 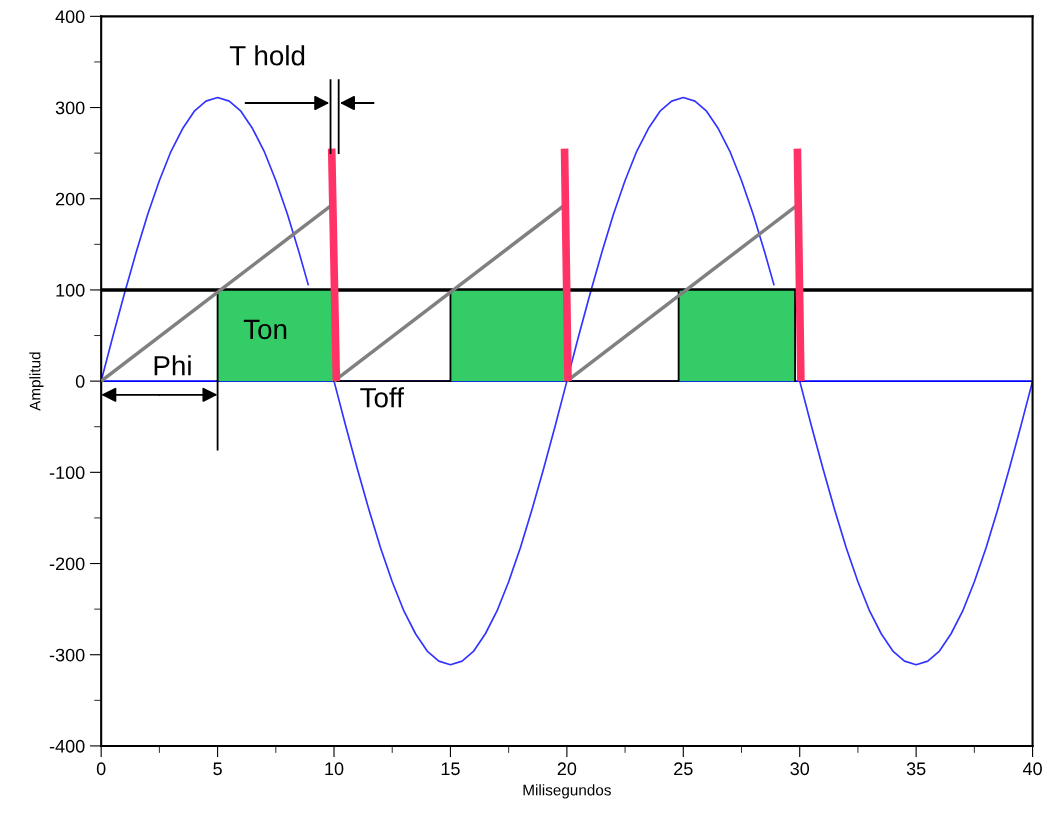 What do you see at coordinates (1032, 769) in the screenshot?
I see `x-tick-label: 40` at bounding box center [1032, 769].